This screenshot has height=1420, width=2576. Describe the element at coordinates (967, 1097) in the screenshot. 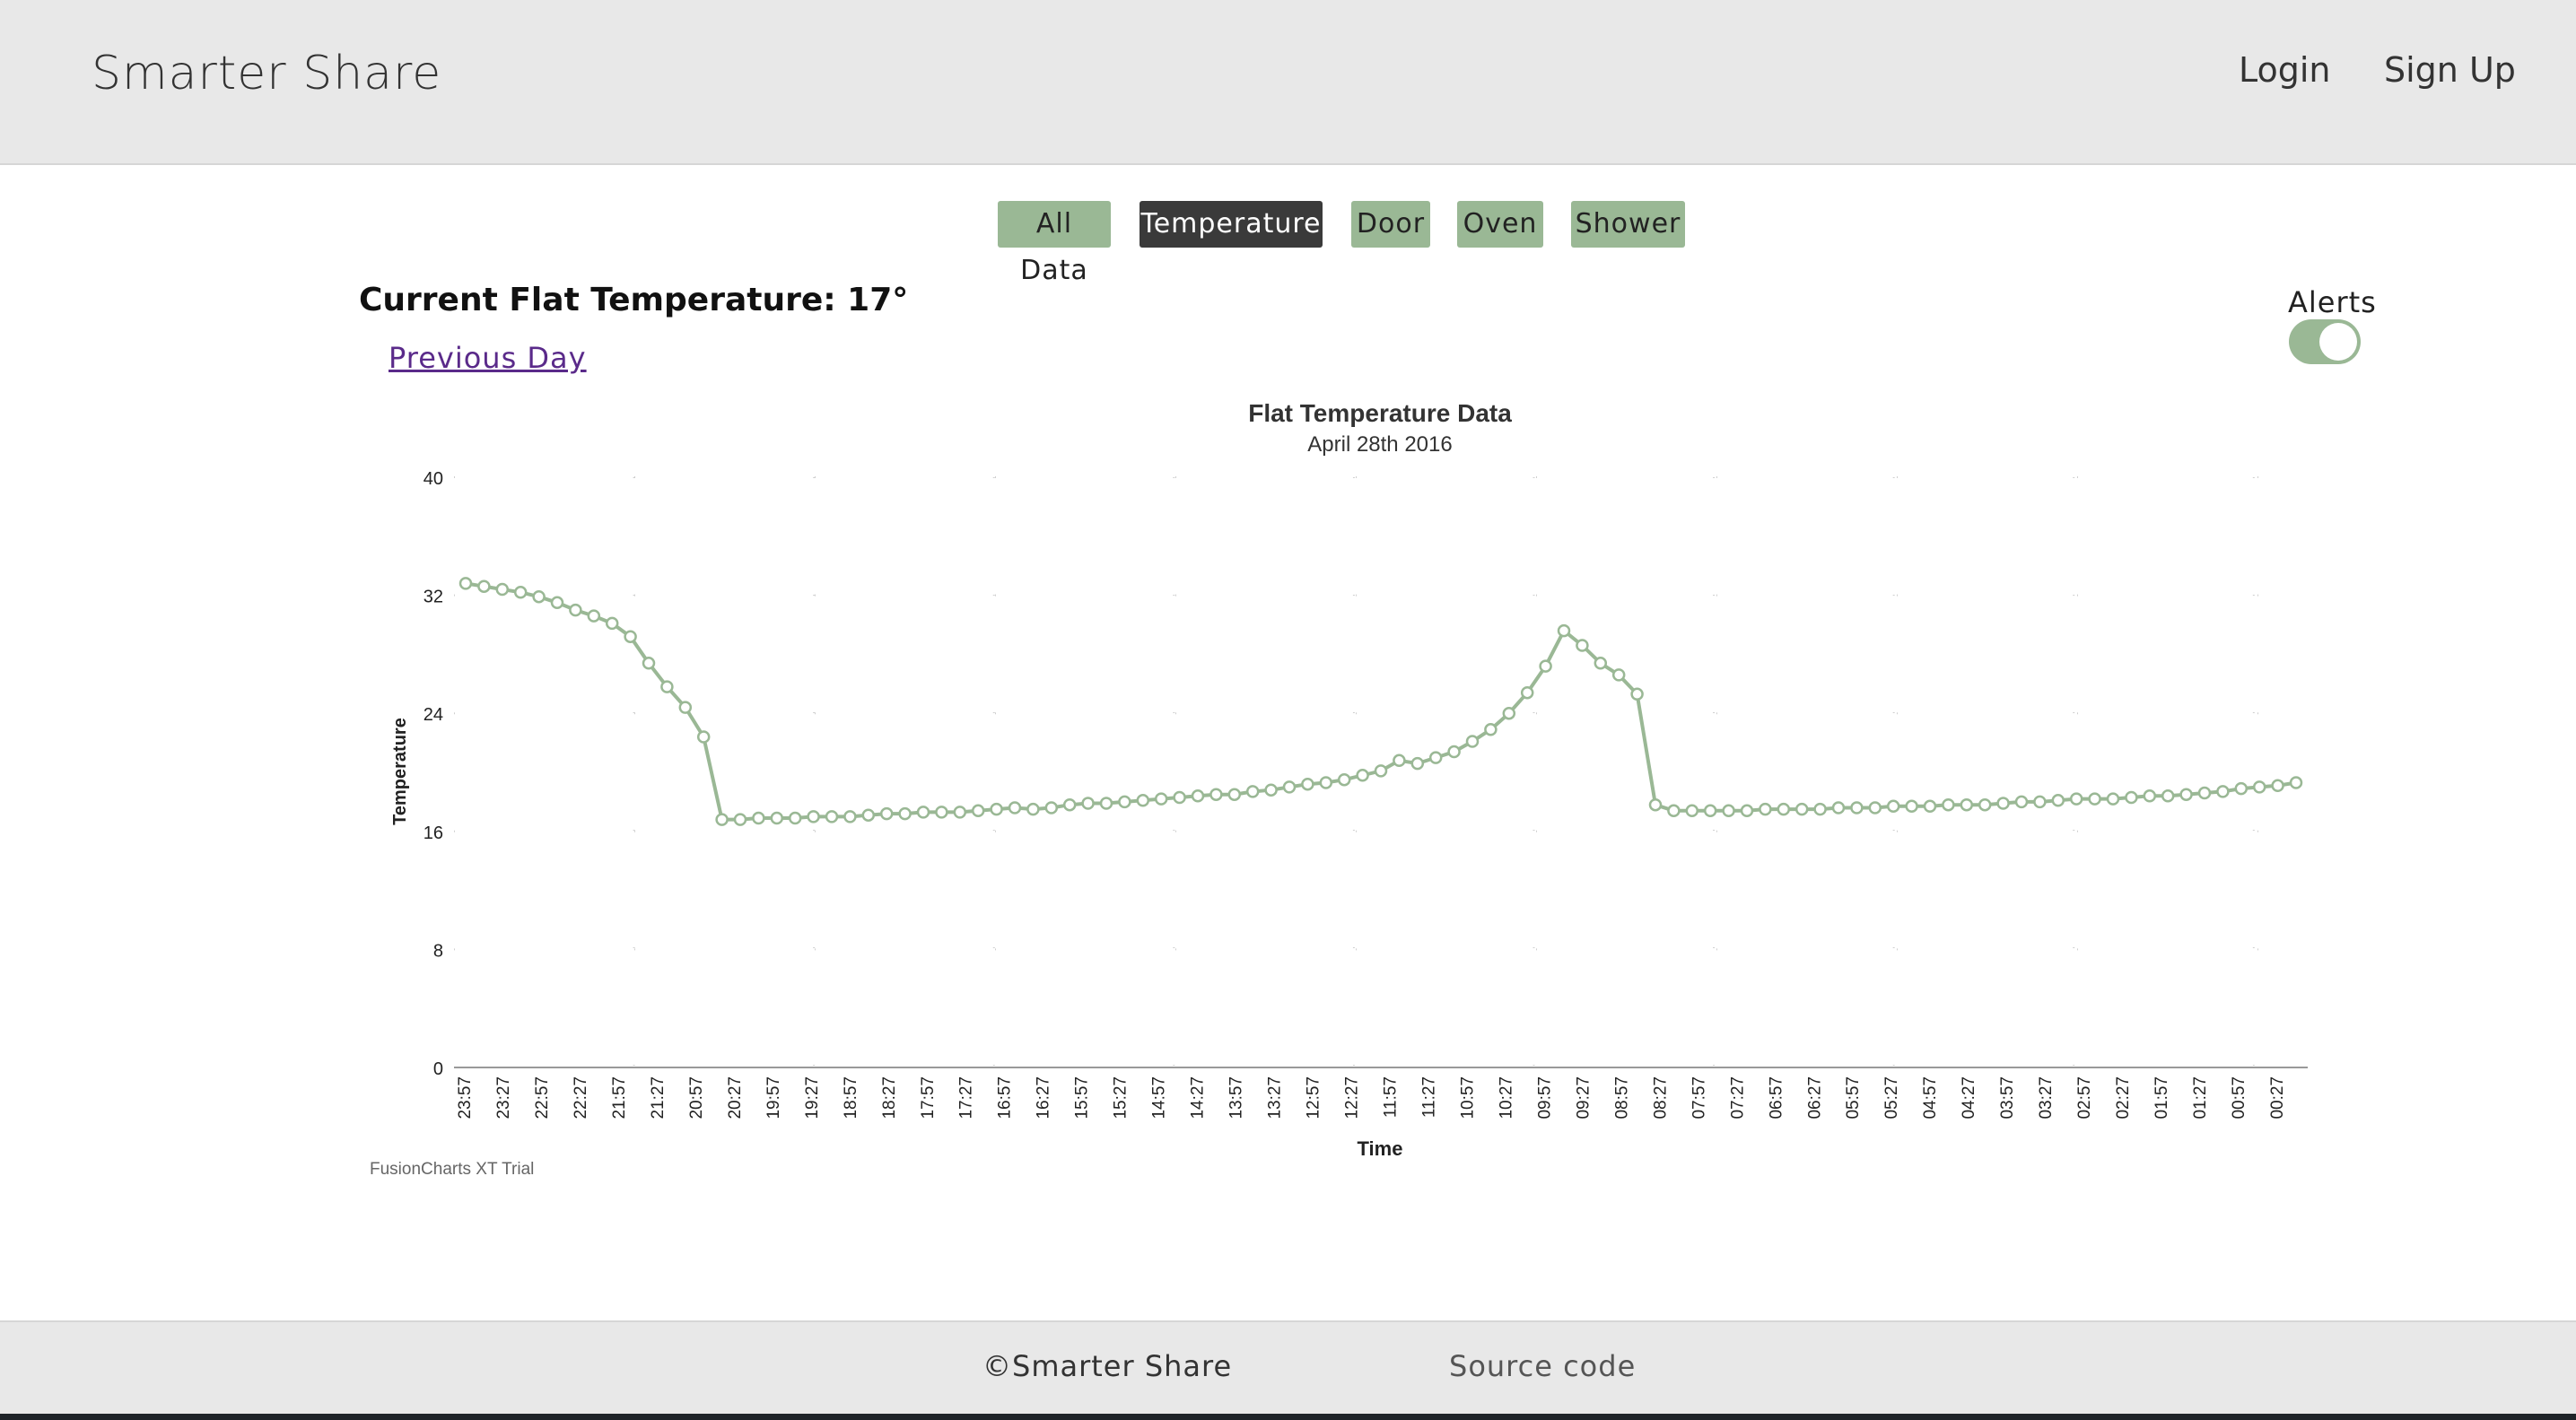

I see `x-tick-label: 17:27` at that location.